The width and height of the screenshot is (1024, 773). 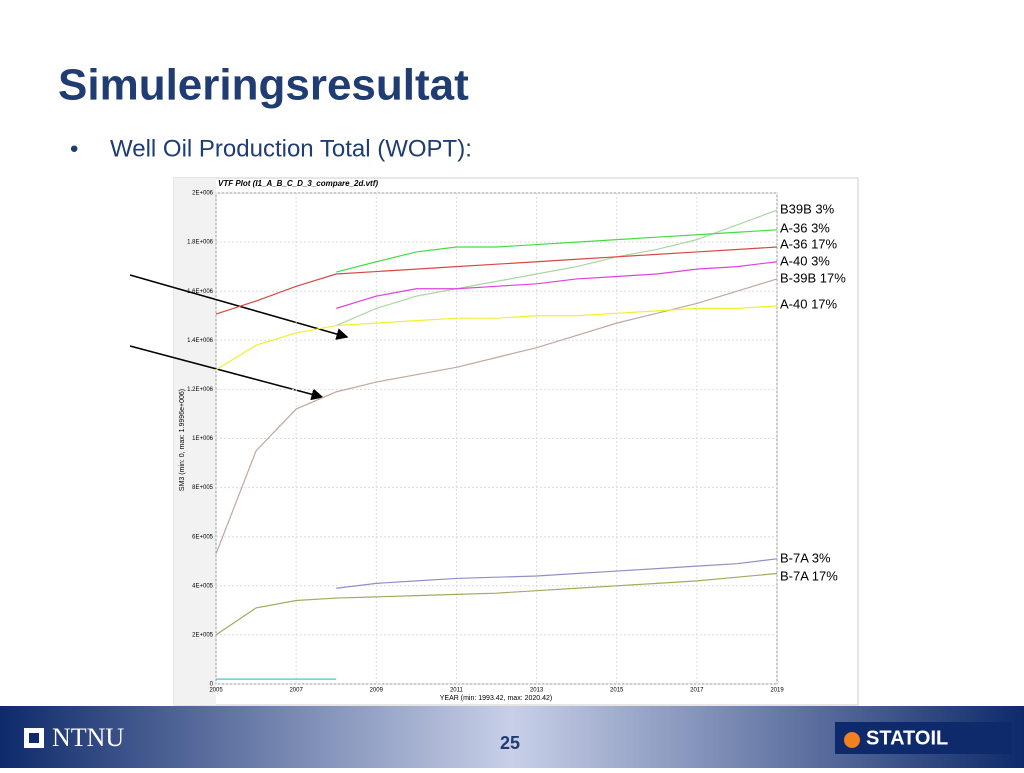 I want to click on x-tick-label: 2015, so click(x=617, y=691).